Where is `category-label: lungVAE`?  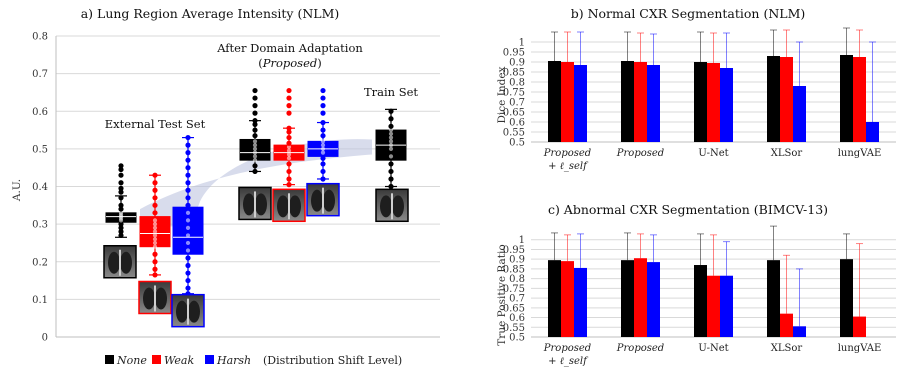
category-label: lungVAE is located at coordinates (860, 153).